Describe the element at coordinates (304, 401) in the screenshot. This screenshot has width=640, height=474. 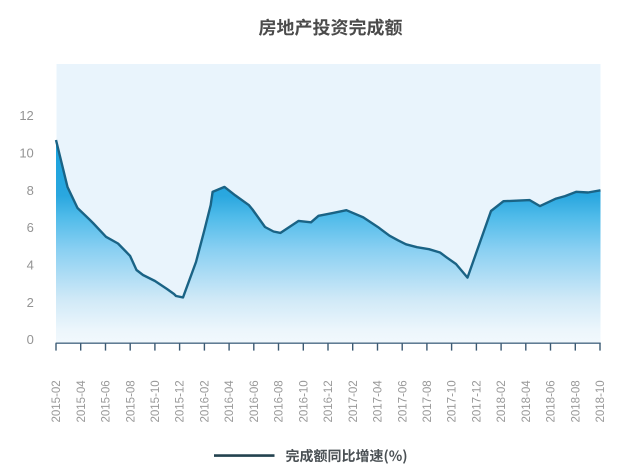
I see `svg-text: 2016-10` at that location.